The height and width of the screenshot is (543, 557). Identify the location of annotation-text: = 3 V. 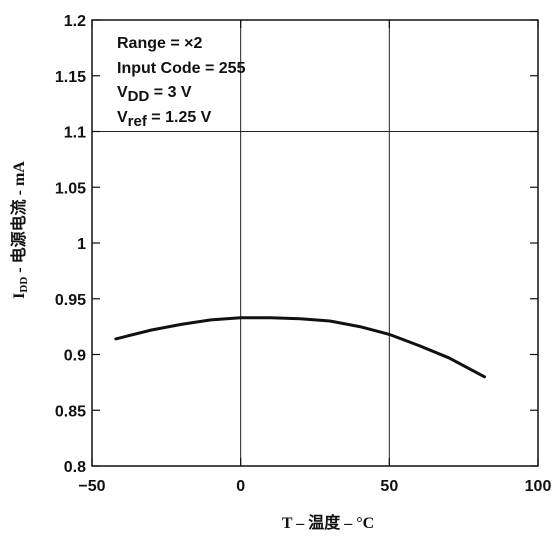
(170, 92).